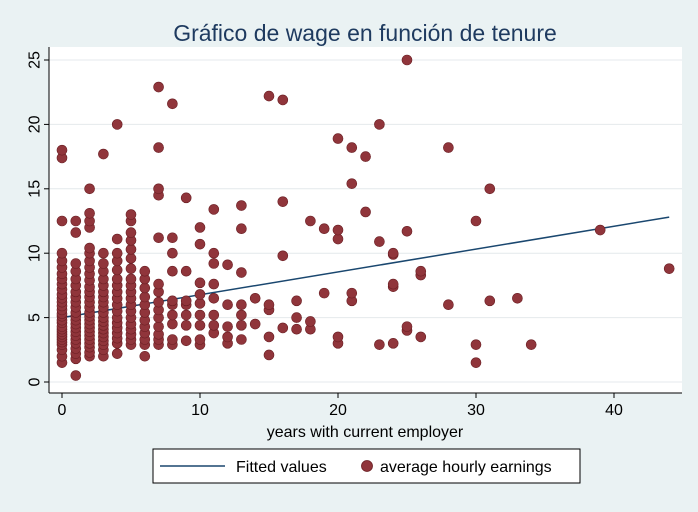 This screenshot has height=512, width=698. I want to click on y-tick-label: 20, so click(35, 124).